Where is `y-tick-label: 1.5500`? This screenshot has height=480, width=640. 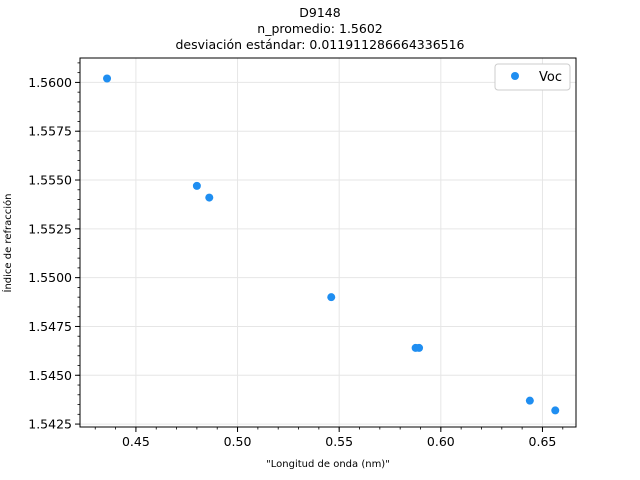
y-tick-label: 1.5500 is located at coordinates (50, 277).